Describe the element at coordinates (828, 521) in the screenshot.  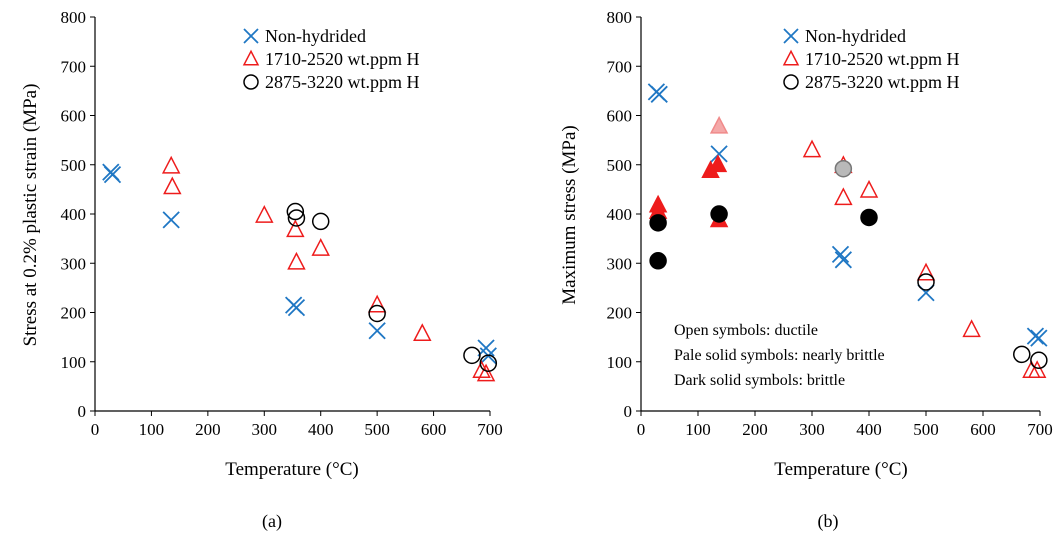
I see `panel-b-label: (b)` at that location.